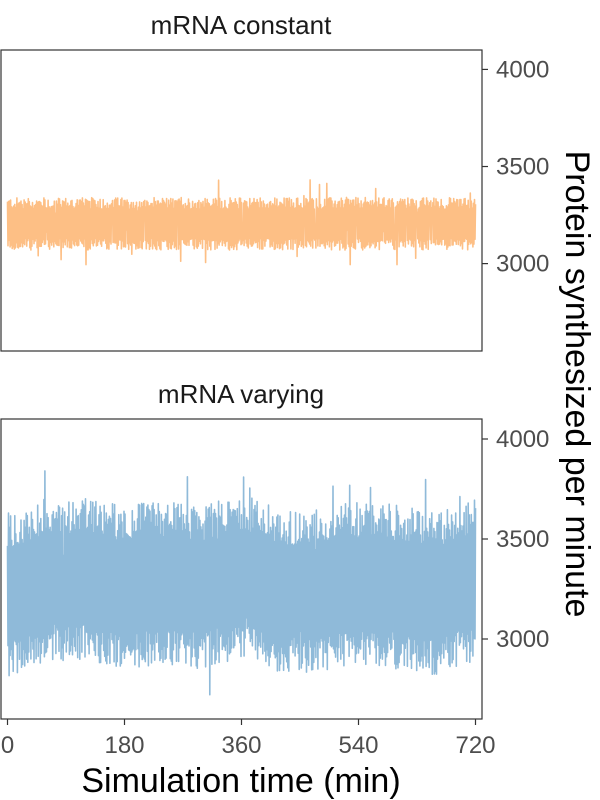 The image size is (600, 800). What do you see at coordinates (358, 745) in the screenshot?
I see `x-tick-label: 540` at bounding box center [358, 745].